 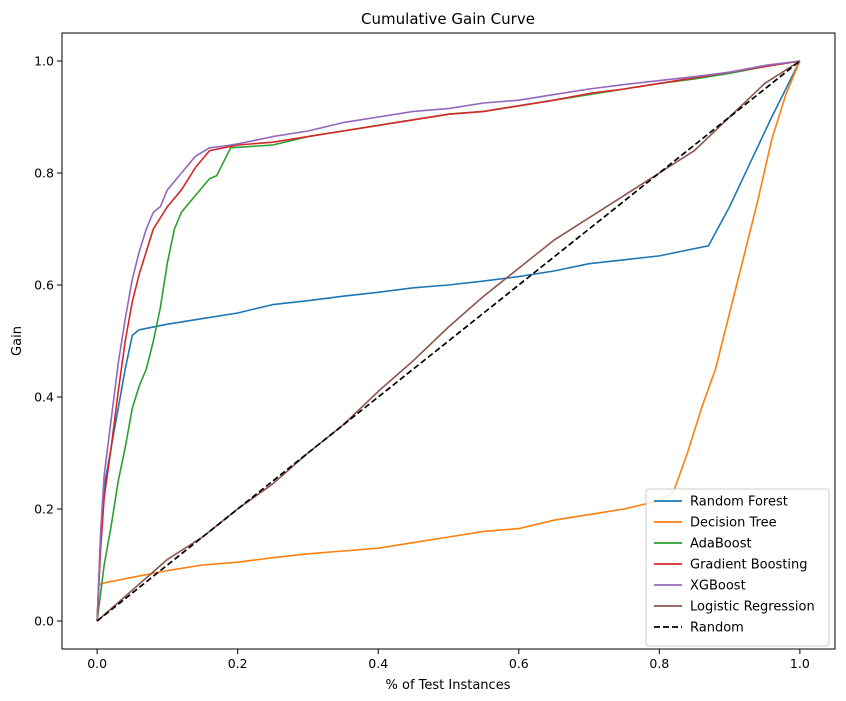 I want to click on y-tick-label: 0.8, so click(x=44, y=173).